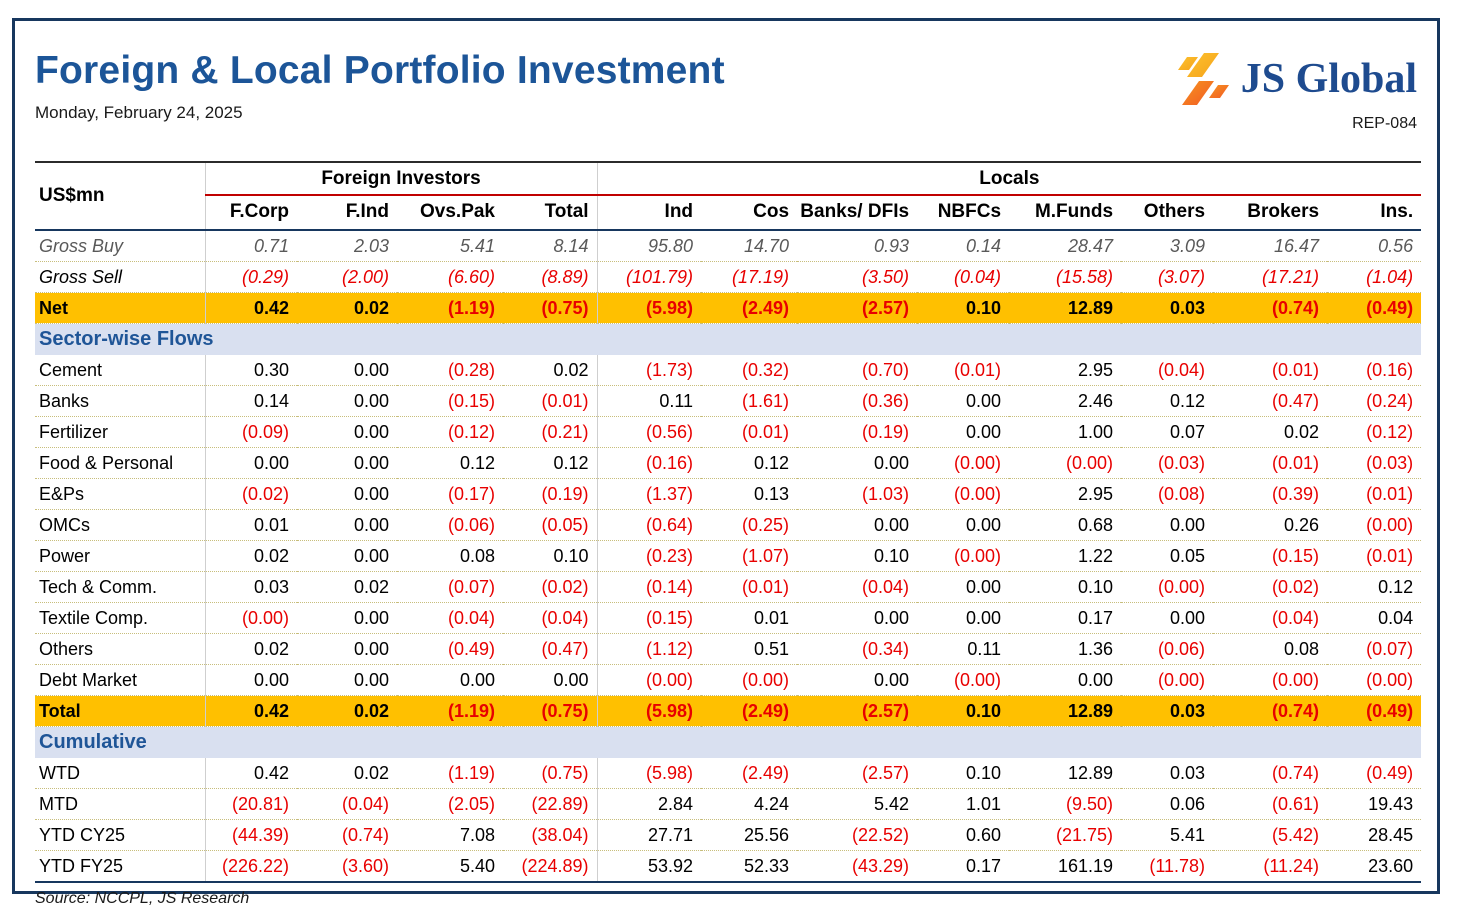 This screenshot has height=919, width=1458. What do you see at coordinates (670, 617) in the screenshot?
I see `value-cell: (0.15)` at bounding box center [670, 617].